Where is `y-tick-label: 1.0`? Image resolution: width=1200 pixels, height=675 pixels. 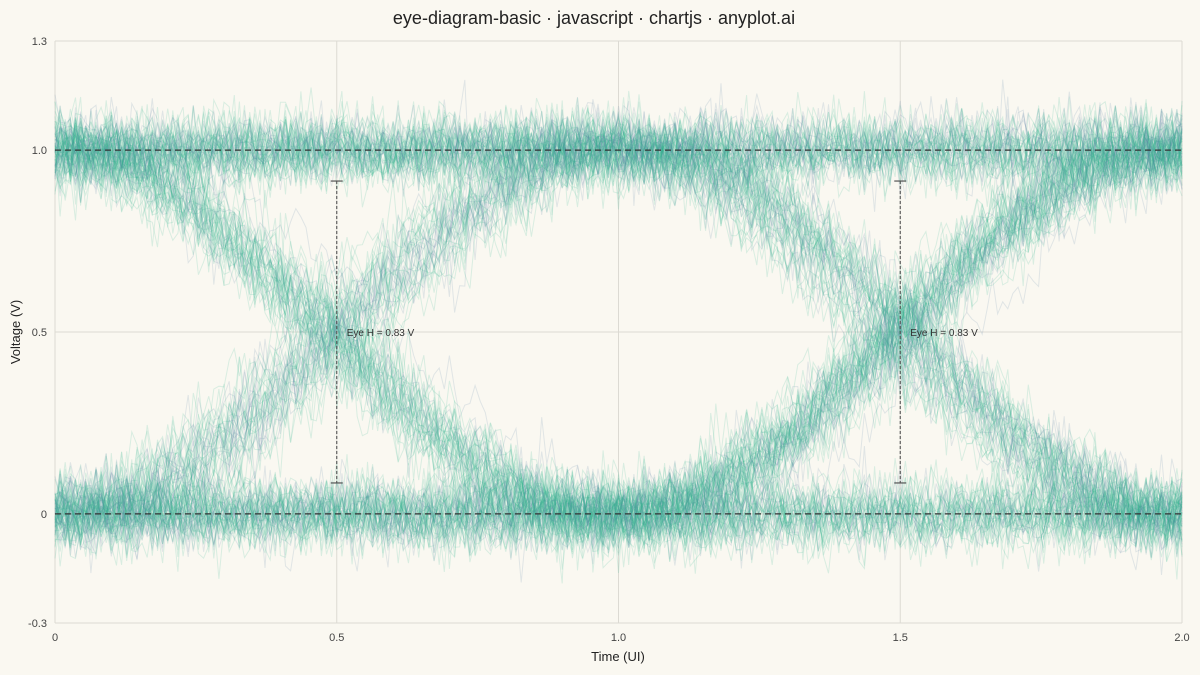 y-tick-label: 1.0 is located at coordinates (39, 151).